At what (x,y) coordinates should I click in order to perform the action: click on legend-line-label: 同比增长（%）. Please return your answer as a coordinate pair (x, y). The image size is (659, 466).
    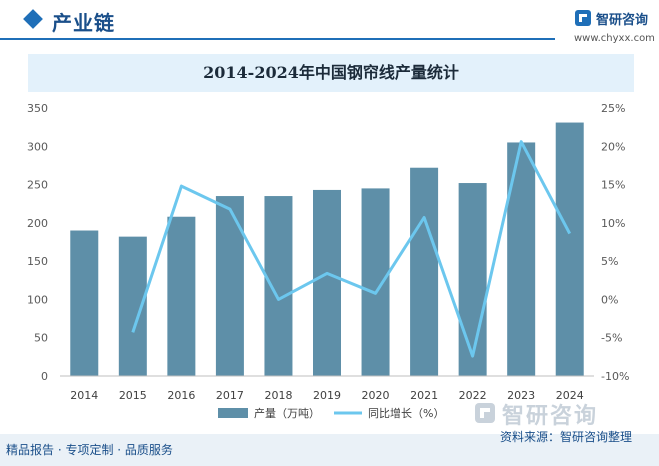
    Looking at the image, I should click on (406, 413).